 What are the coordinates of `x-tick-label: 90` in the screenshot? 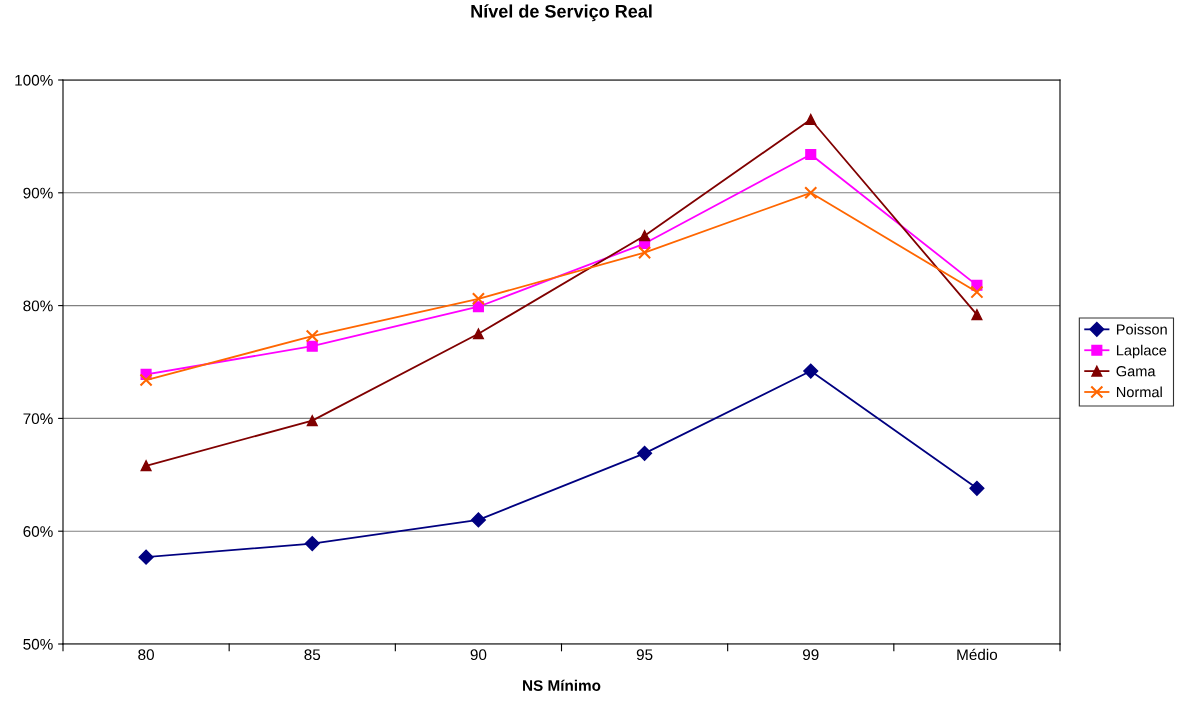 It's located at (478, 655).